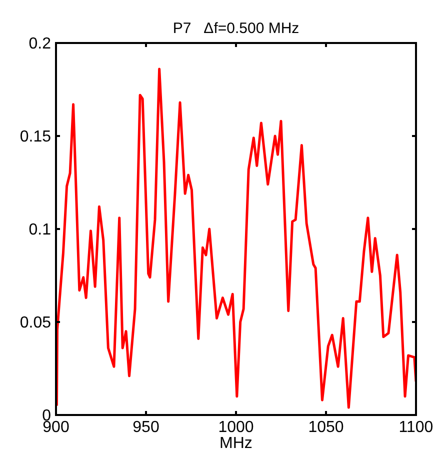 This screenshot has width=444, height=459. Describe the element at coordinates (326, 427) in the screenshot. I see `x-tick-label: 1050` at that location.